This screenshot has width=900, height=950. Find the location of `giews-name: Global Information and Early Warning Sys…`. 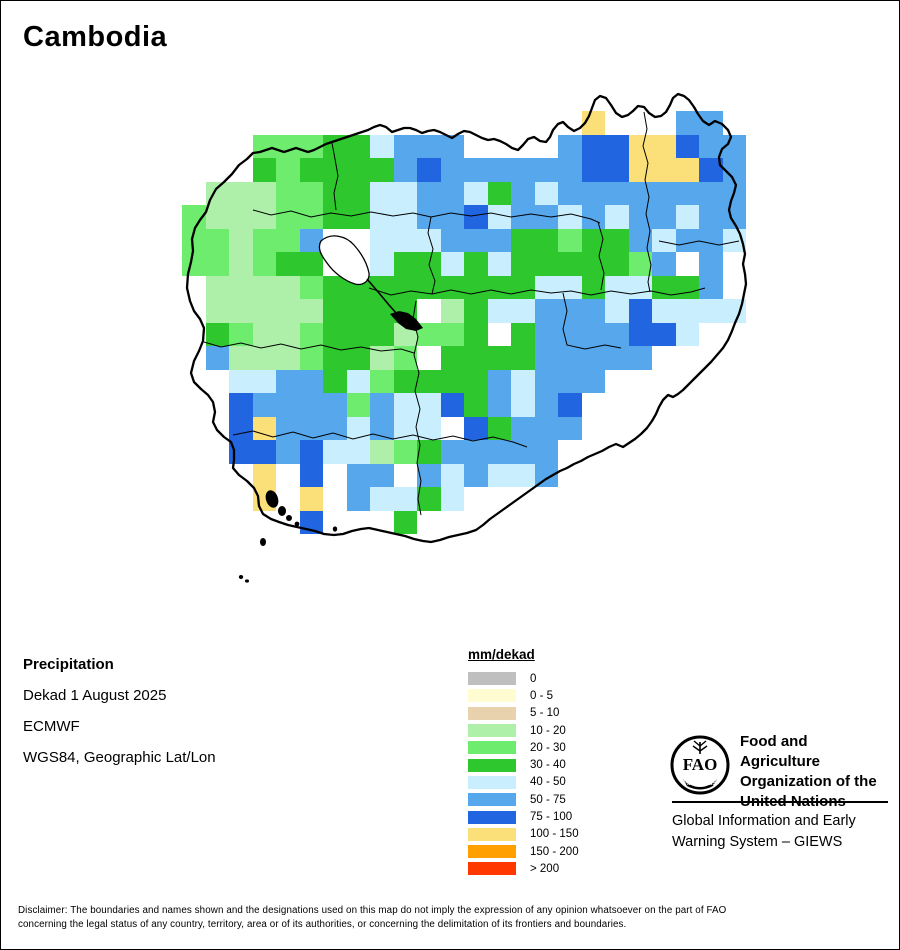

giews-name: Global Information and Early Warning Sys… is located at coordinates (764, 831).